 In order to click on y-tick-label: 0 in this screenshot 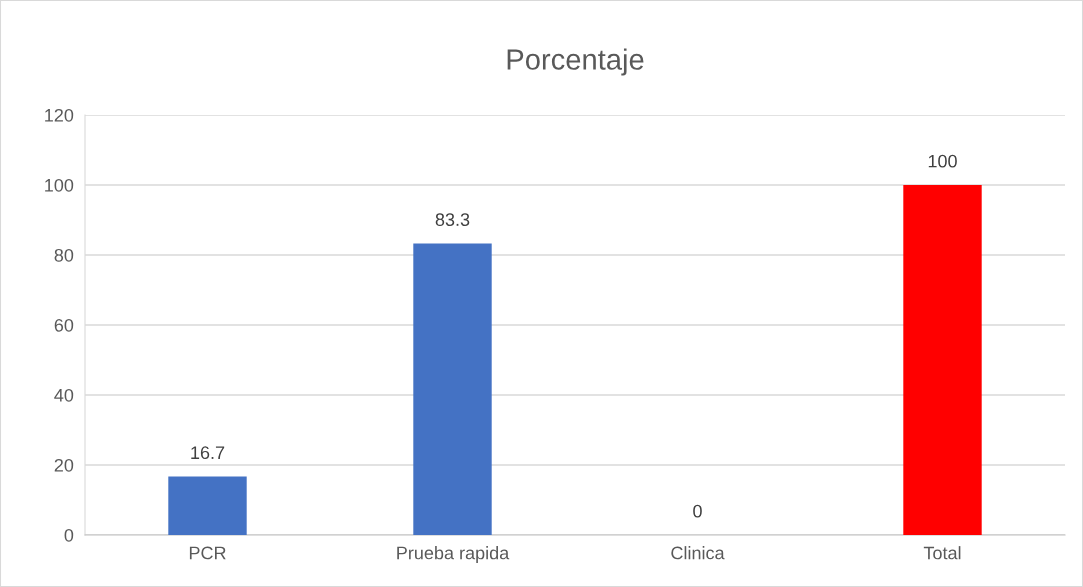, I will do `click(69, 535)`.